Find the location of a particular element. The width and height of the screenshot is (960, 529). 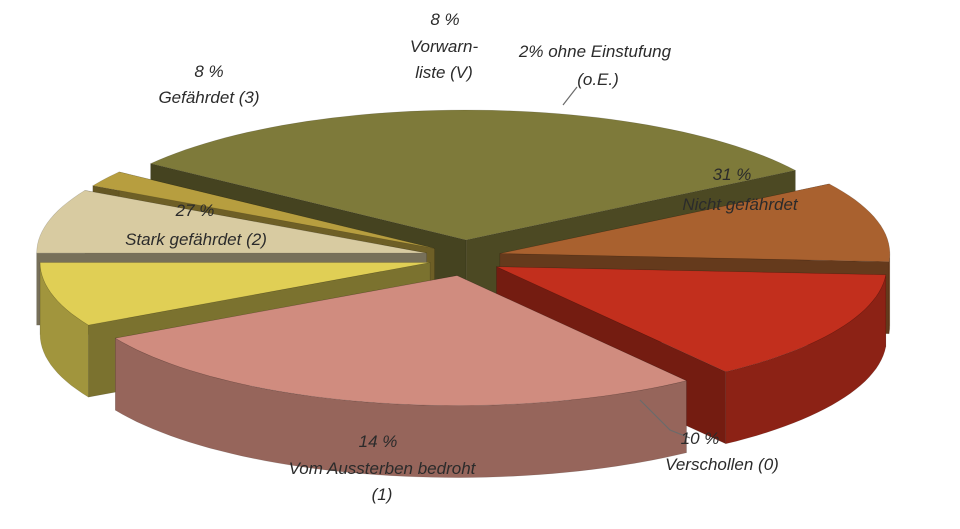

slice-pct-label-oe: 2% ohne Einstufung is located at coordinates (595, 51).